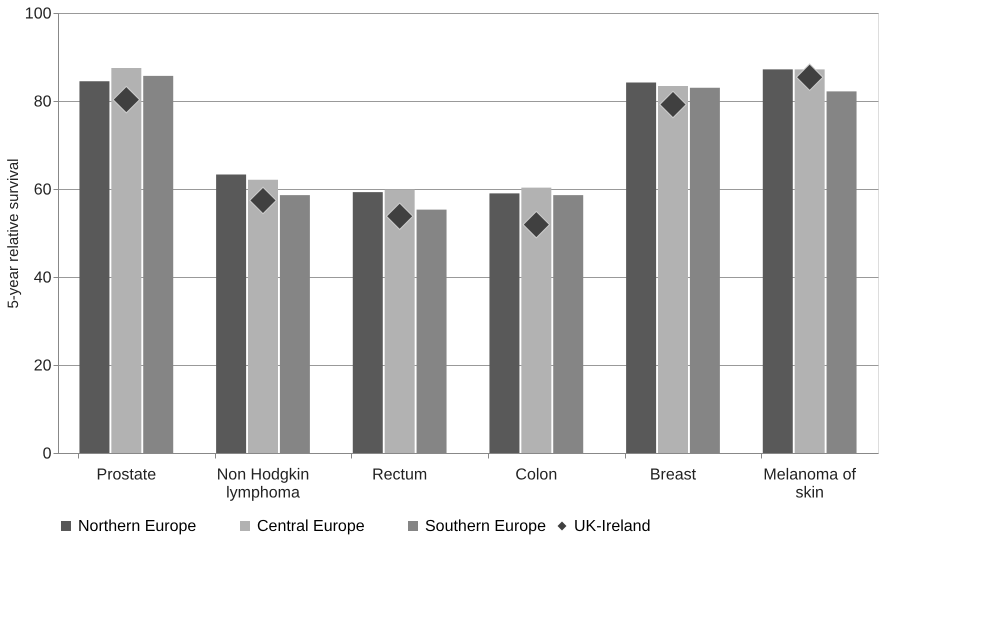 The height and width of the screenshot is (636, 994). Describe the element at coordinates (13, 233) in the screenshot. I see `y-axis-title: 5-year relative survival` at that location.